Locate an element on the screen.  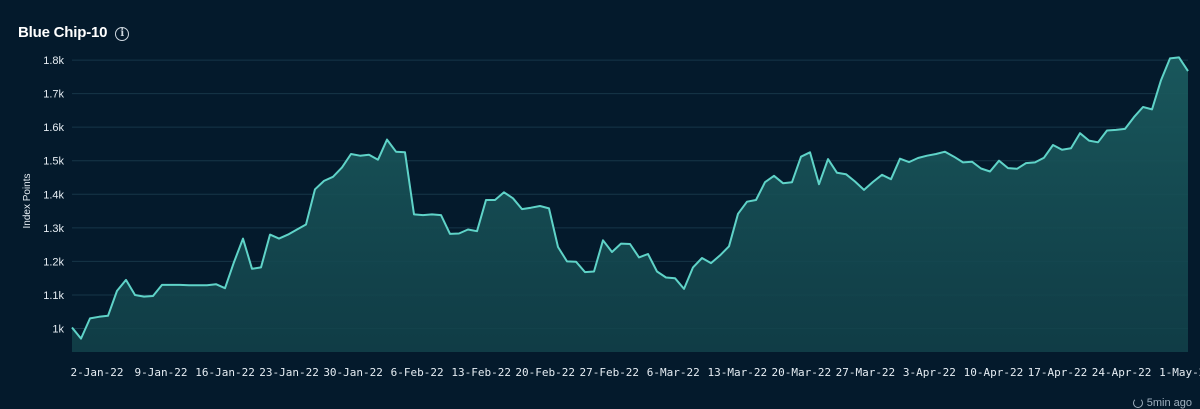
y-tick-label: 1.3k is located at coordinates (53, 229).